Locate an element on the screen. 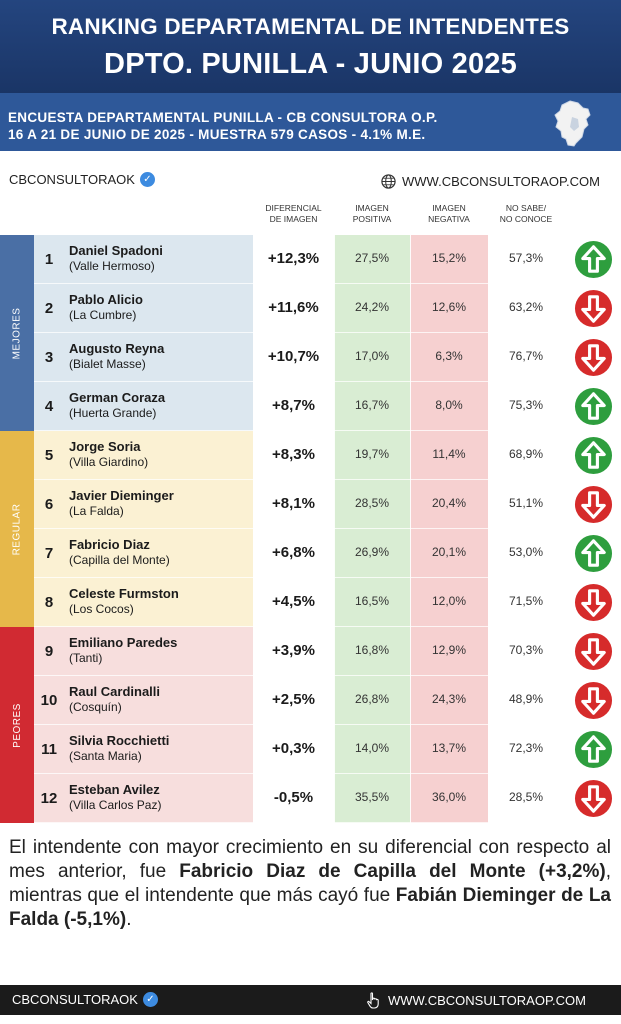  header-nosabe-l2: NO CONOCE is located at coordinates (526, 219).